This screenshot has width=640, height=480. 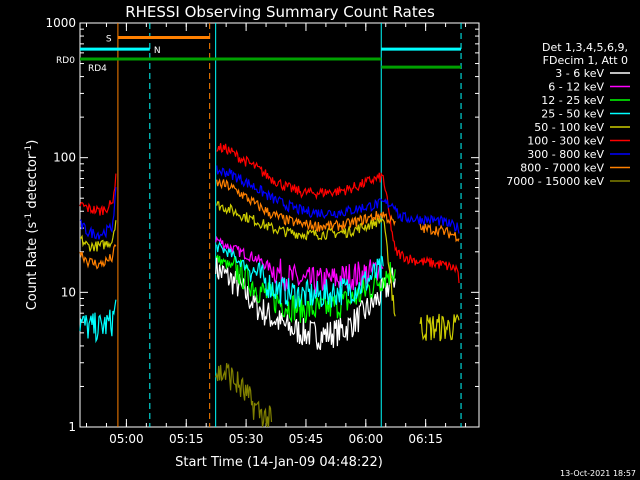 What do you see at coordinates (246, 439) in the screenshot?
I see `x-tick-label: 05:30` at bounding box center [246, 439].